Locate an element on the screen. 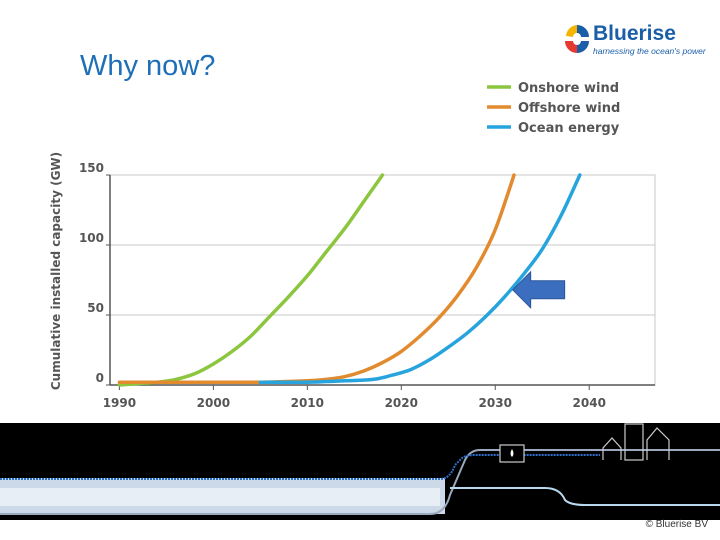  y-tick-label: 150 is located at coordinates (91, 168).